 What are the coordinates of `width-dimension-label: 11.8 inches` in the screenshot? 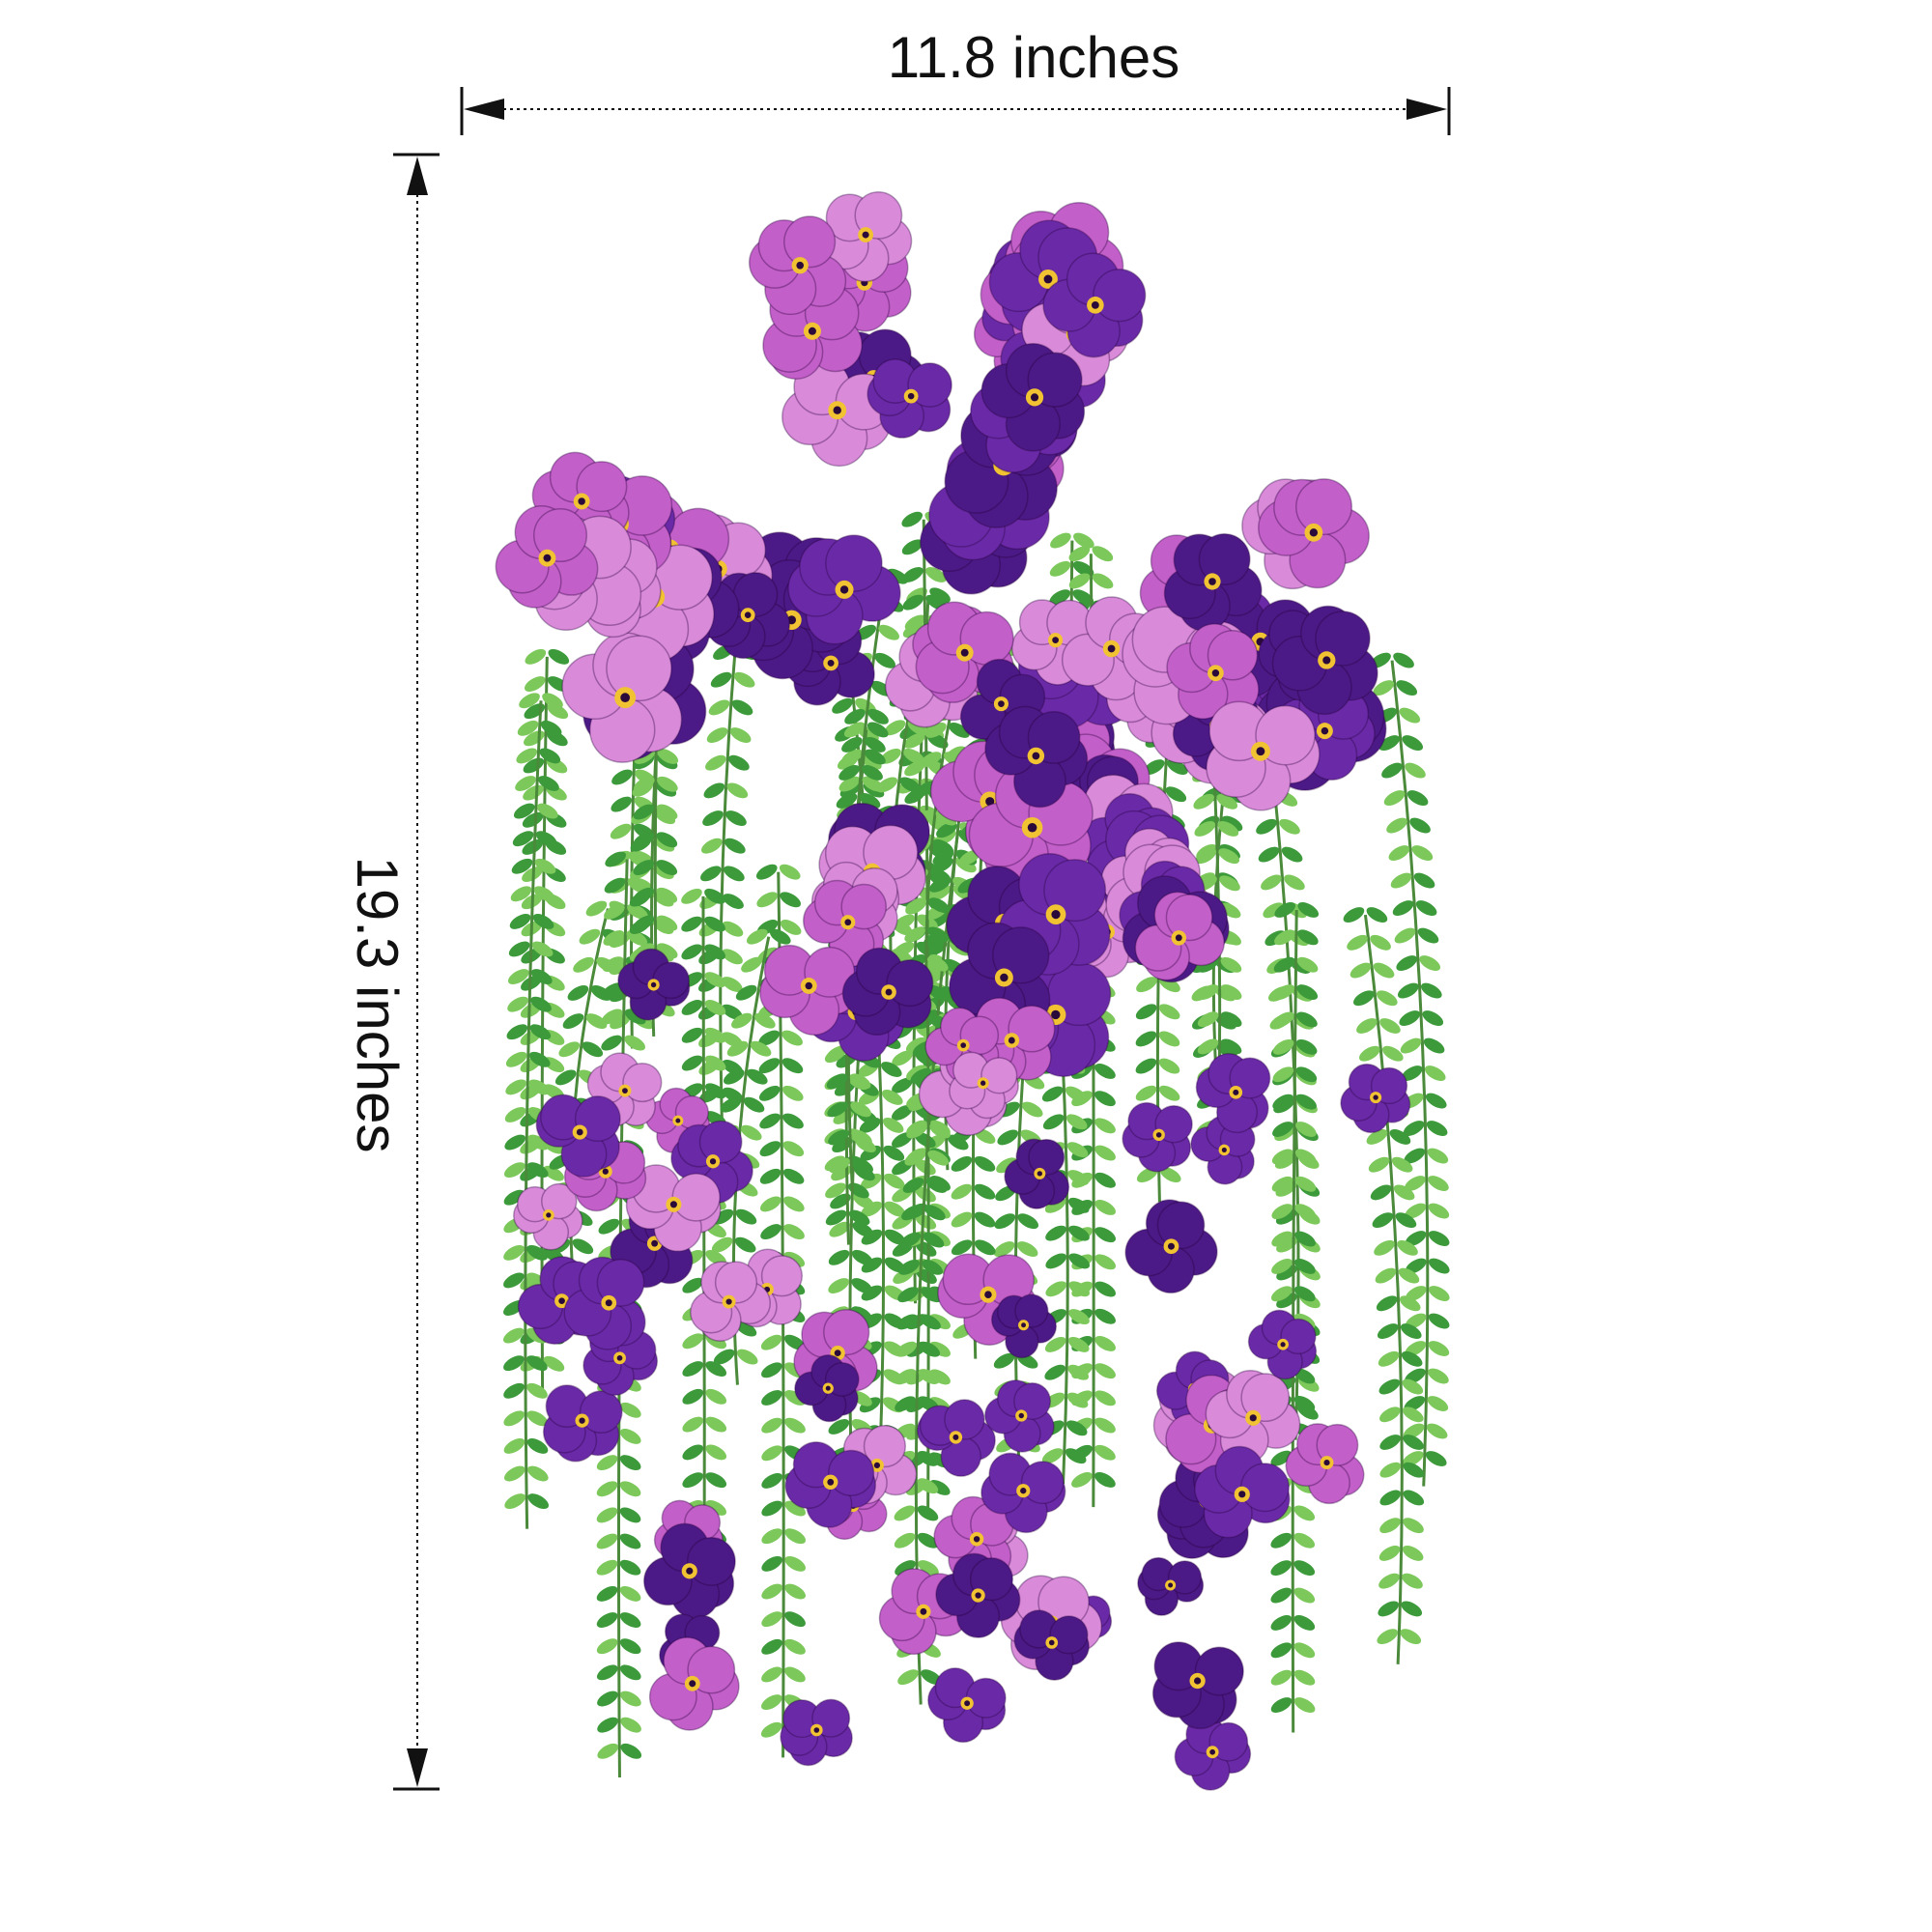 It's located at (1033, 57).